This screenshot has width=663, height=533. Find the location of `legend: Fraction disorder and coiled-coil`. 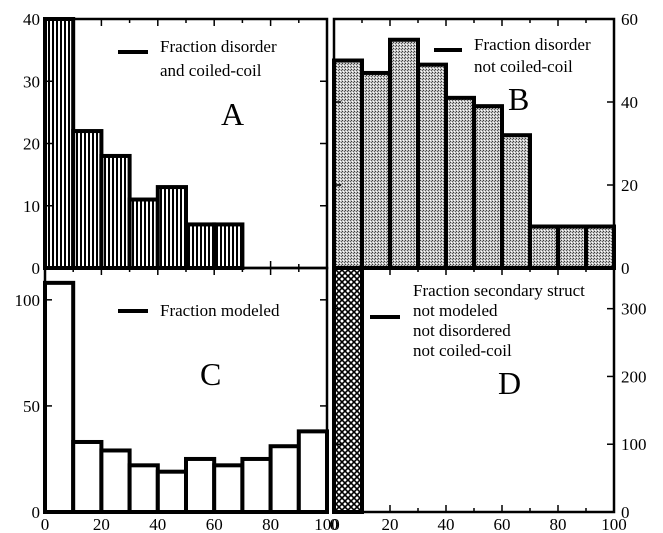

legend: Fraction disorder and coiled-coil is located at coordinates (197, 58).